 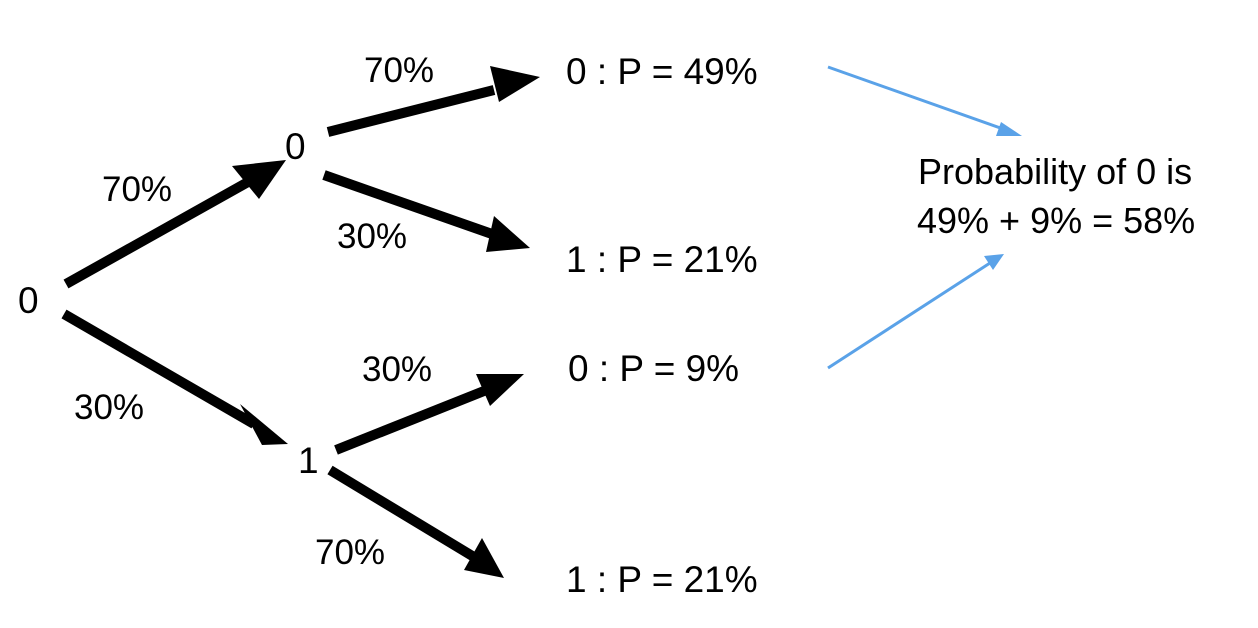 I want to click on edge-label-root-to-upper: 70%, so click(x=137, y=189).